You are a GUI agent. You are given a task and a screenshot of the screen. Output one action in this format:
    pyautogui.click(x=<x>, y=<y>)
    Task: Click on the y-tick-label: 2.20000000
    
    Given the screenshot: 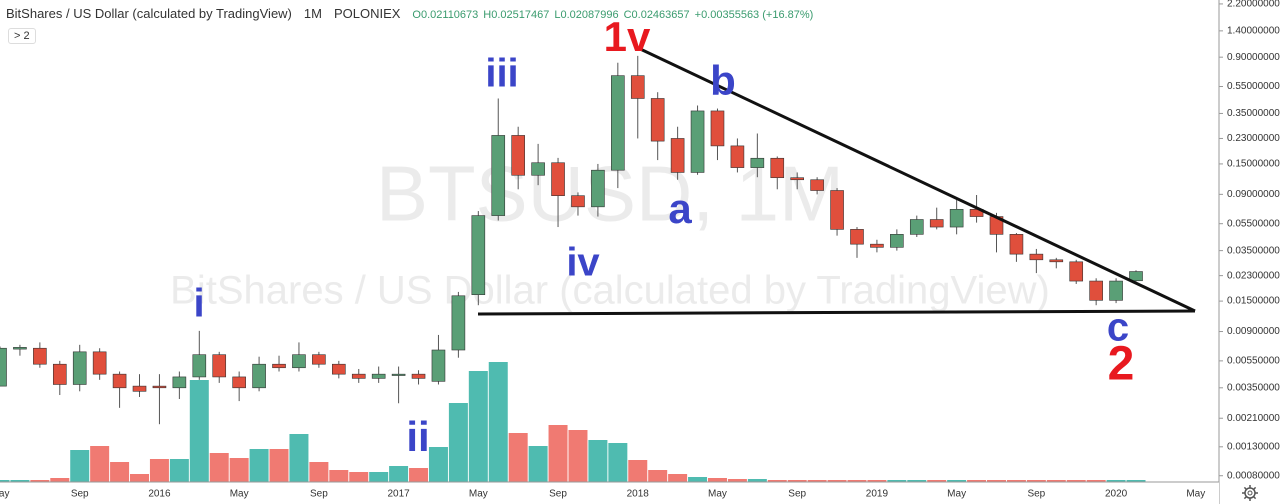 What is the action you would take?
    pyautogui.click(x=1253, y=5)
    